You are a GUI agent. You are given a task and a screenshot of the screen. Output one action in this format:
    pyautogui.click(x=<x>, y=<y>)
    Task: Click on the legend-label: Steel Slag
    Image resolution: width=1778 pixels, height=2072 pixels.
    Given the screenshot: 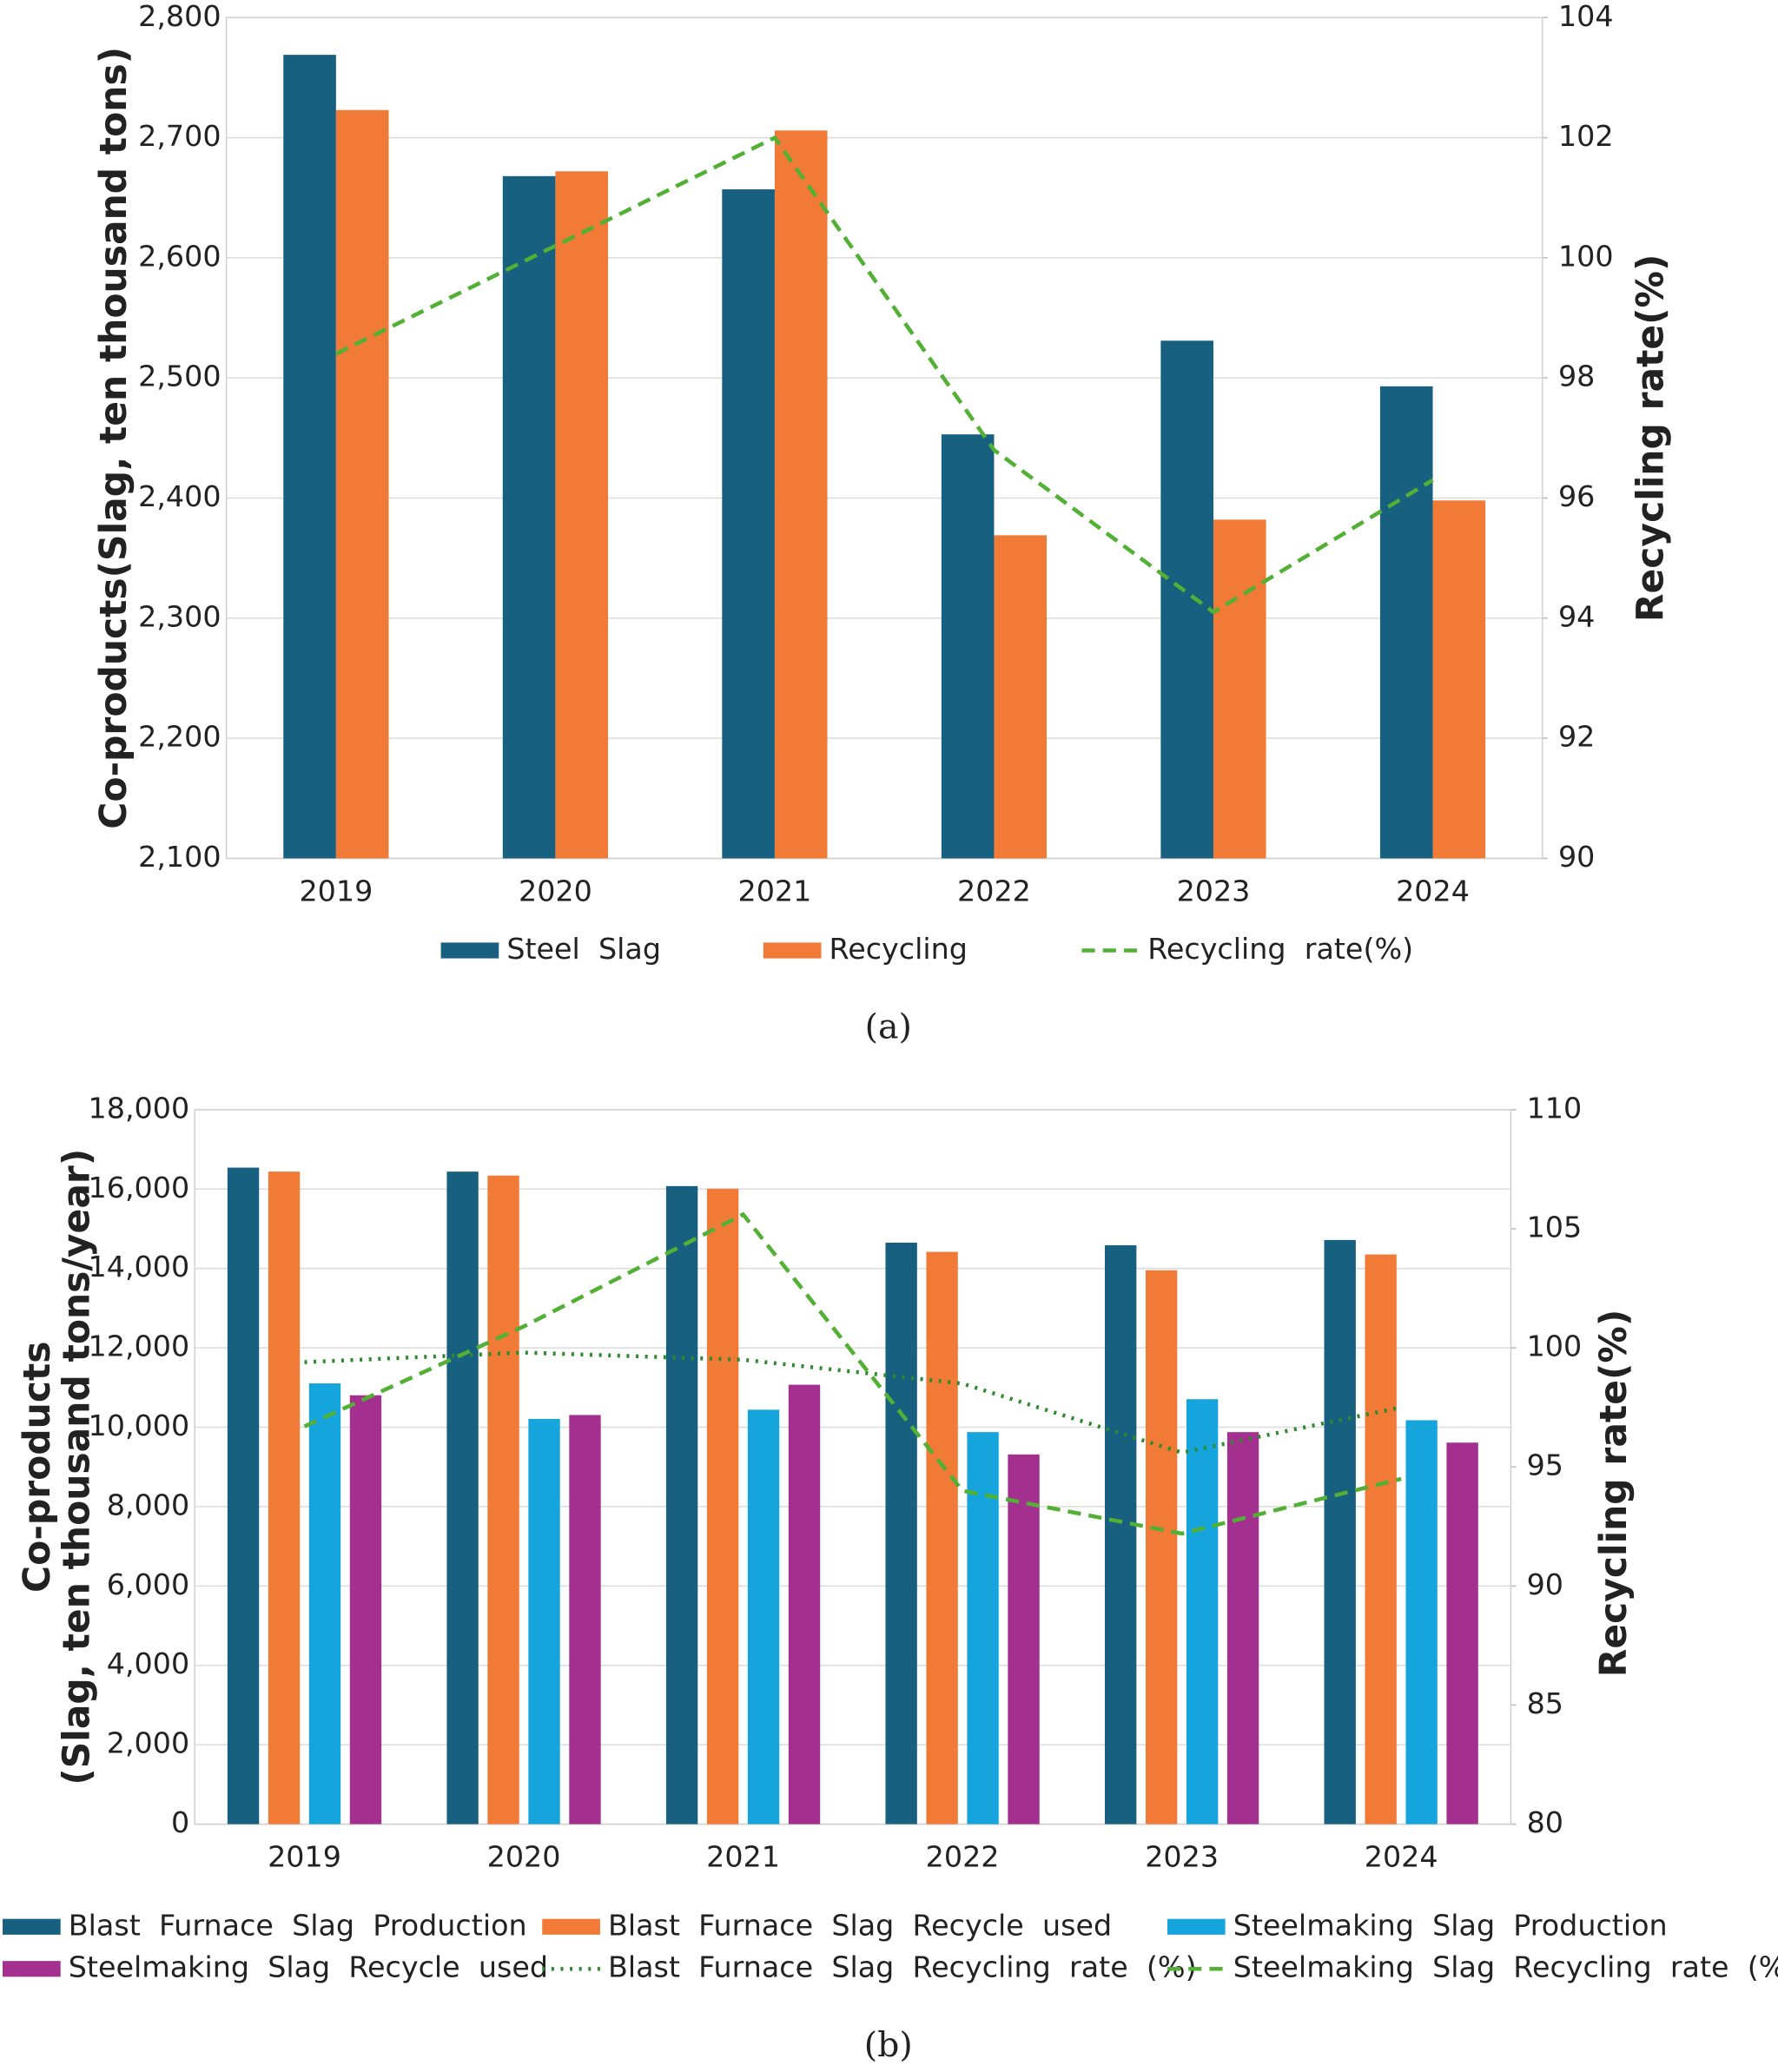 What is the action you would take?
    pyautogui.click(x=583, y=949)
    